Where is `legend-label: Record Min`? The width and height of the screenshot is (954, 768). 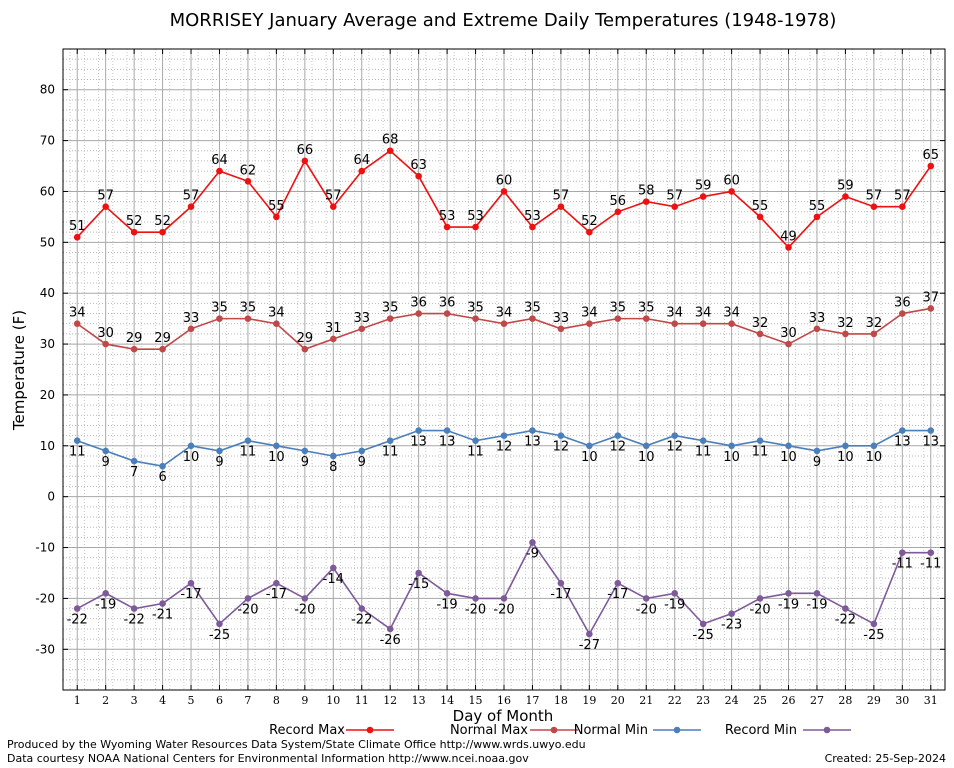 legend-label: Record Min is located at coordinates (761, 730).